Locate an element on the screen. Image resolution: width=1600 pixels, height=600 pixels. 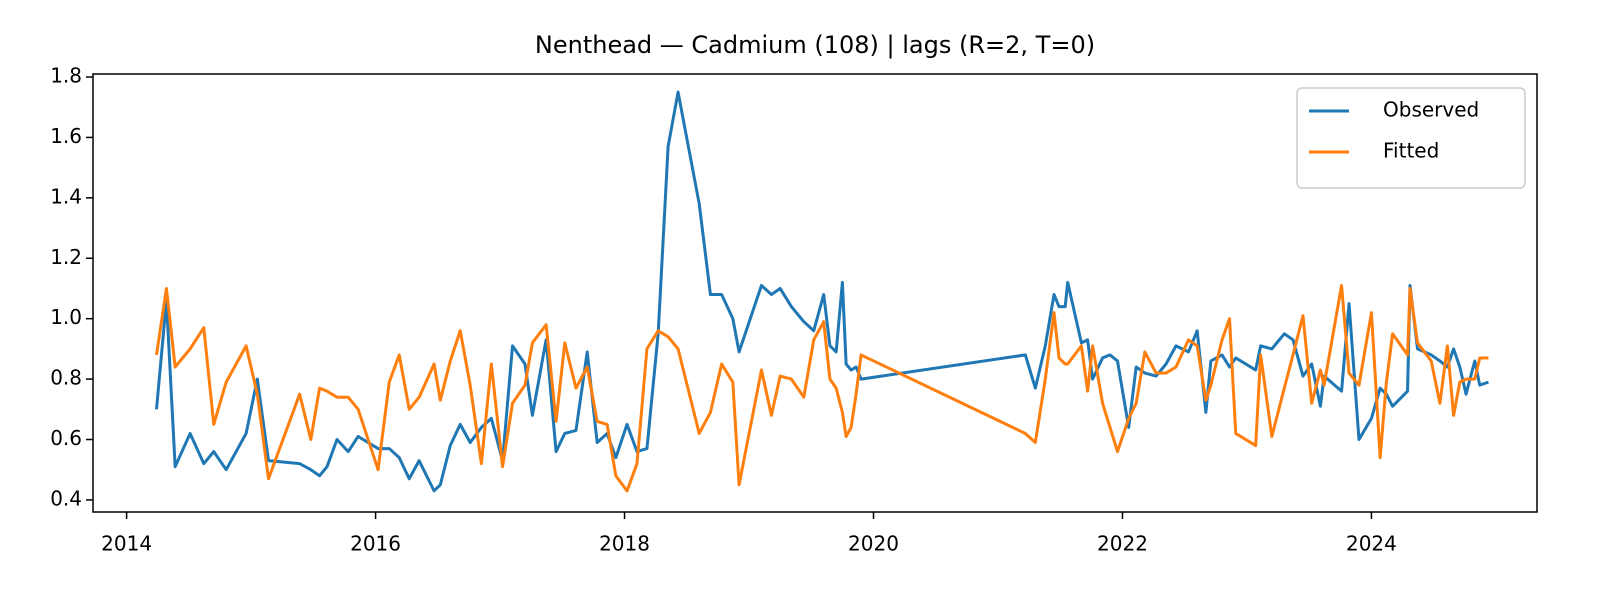
y-tick-label: 0.8 is located at coordinates (66, 378).